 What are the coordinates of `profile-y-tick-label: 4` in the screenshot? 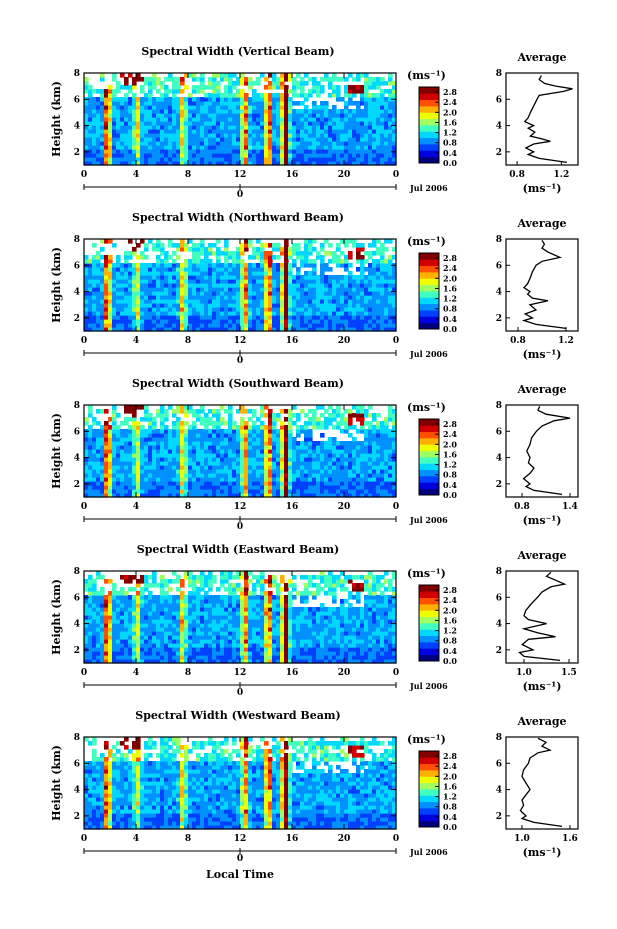 It's located at (499, 293).